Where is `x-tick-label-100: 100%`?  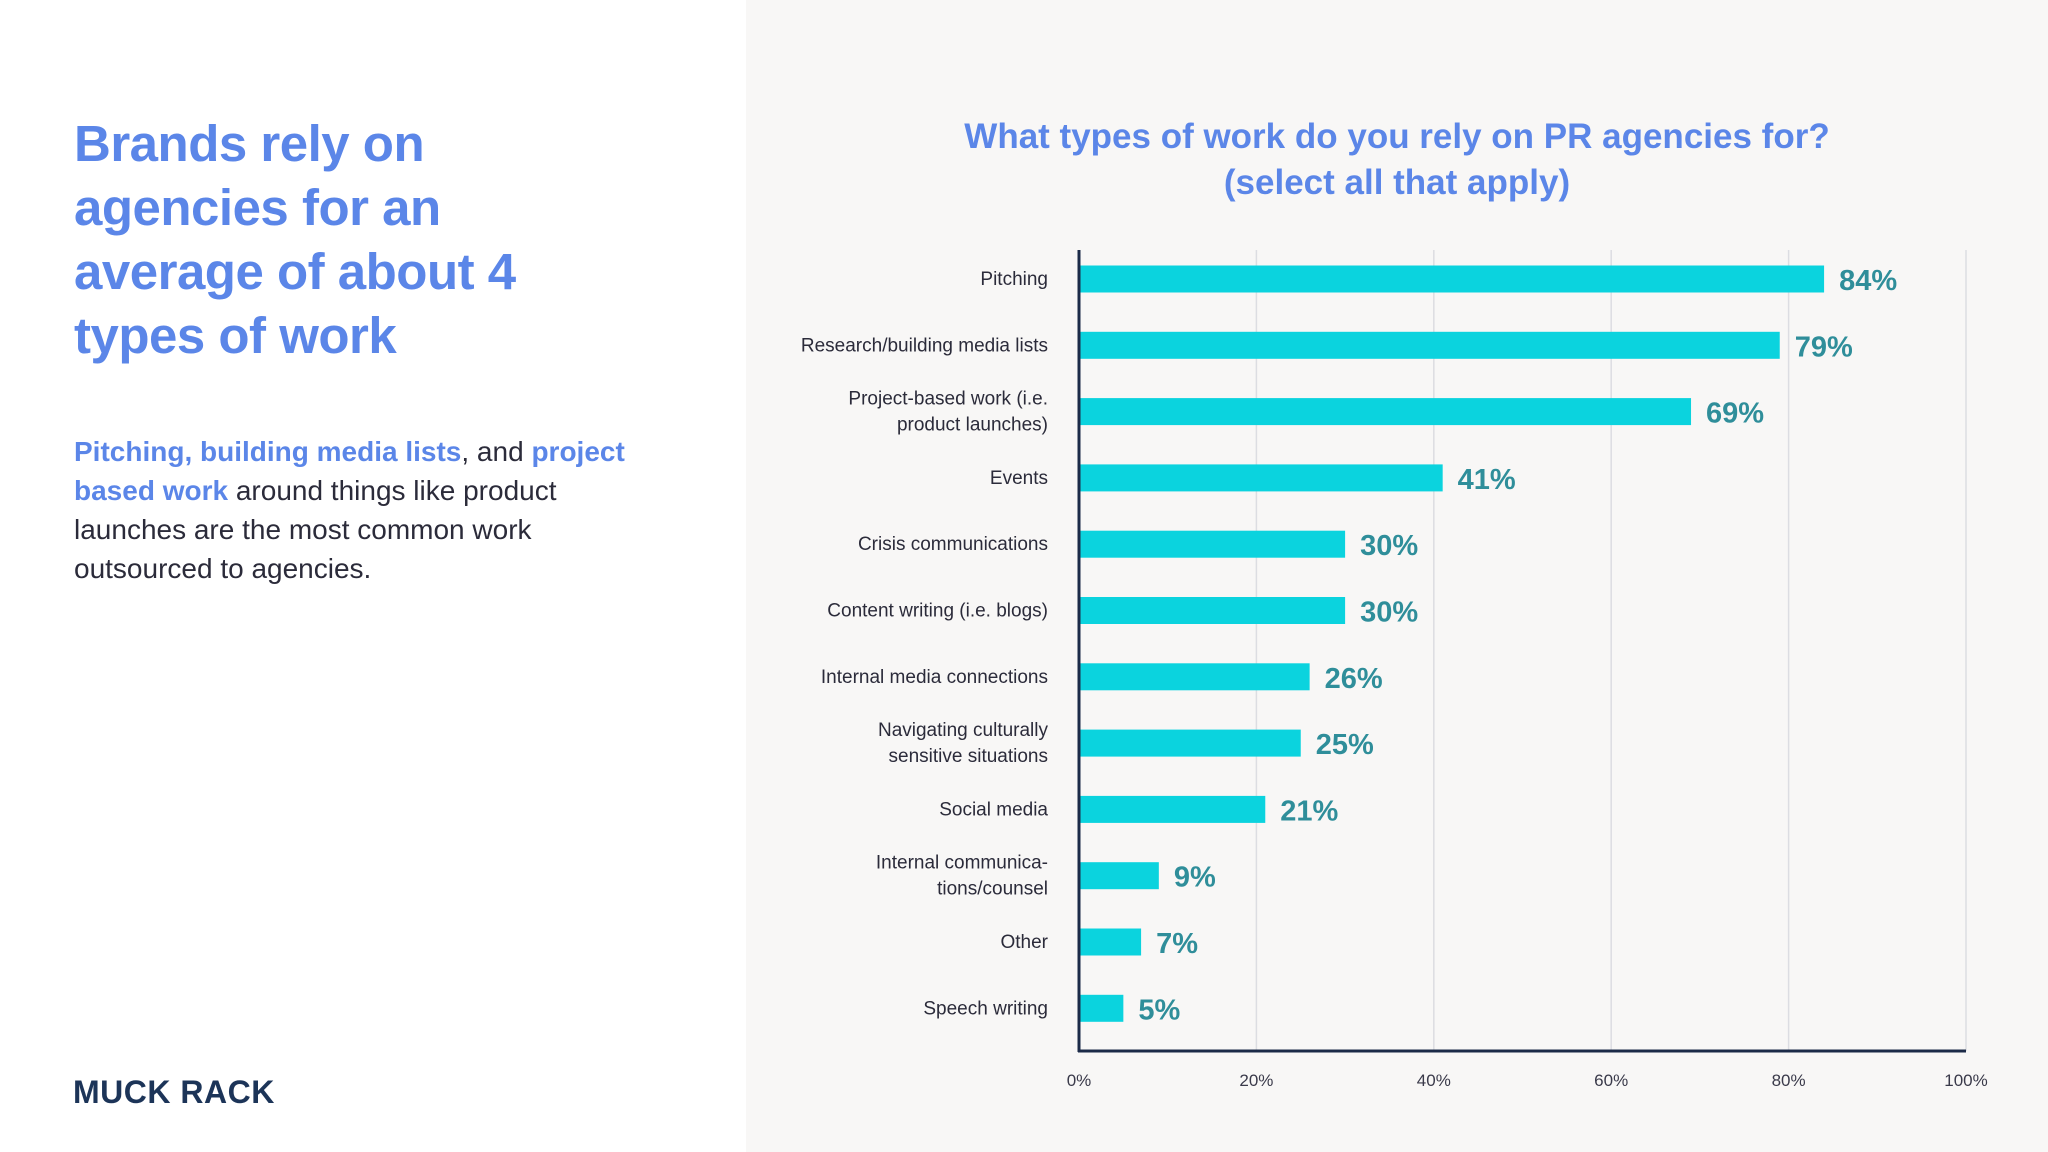
x-tick-label-100: 100% is located at coordinates (1965, 1080).